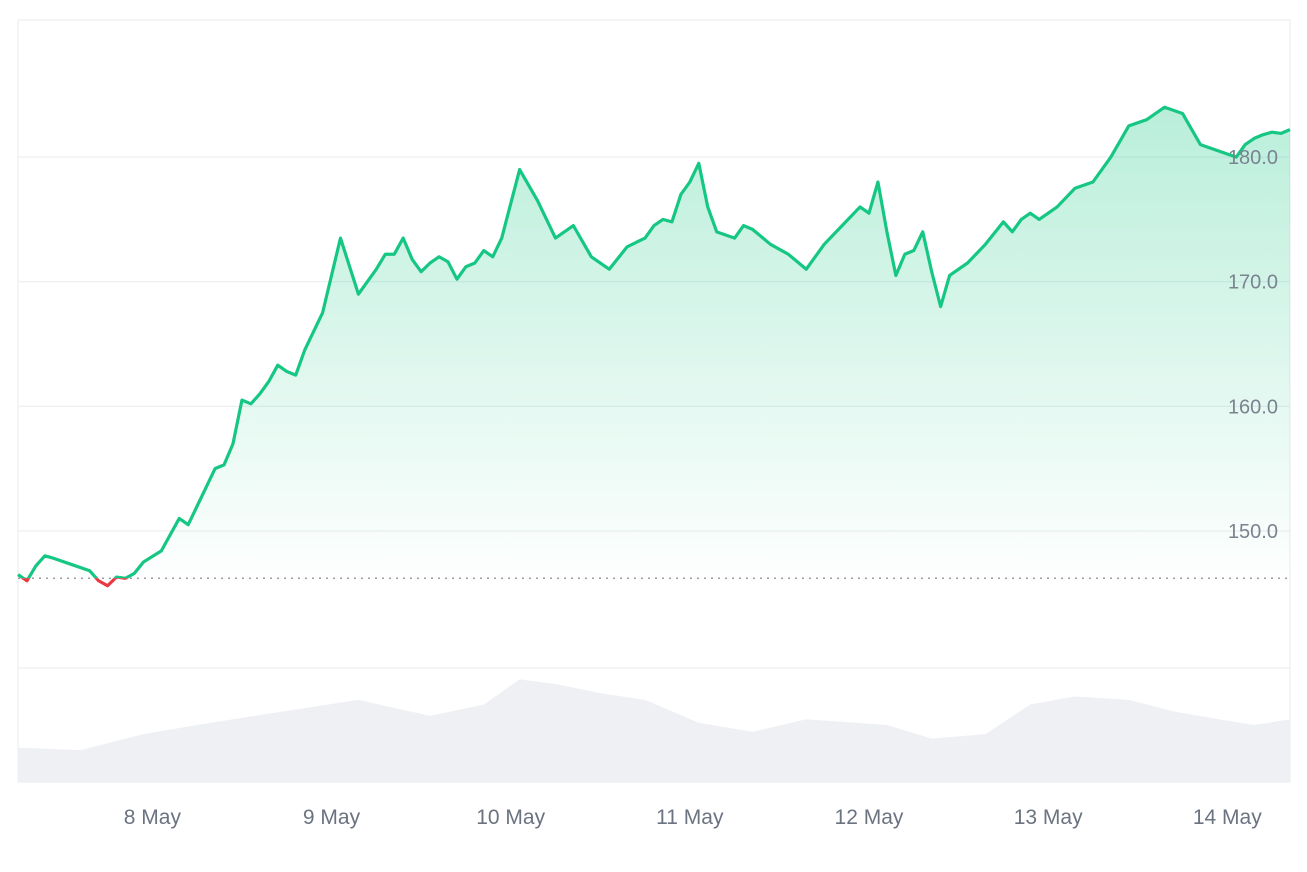  What do you see at coordinates (1253, 345) in the screenshot?
I see `y-axis-labels: 180.0 170.0 160.0 150.0` at bounding box center [1253, 345].